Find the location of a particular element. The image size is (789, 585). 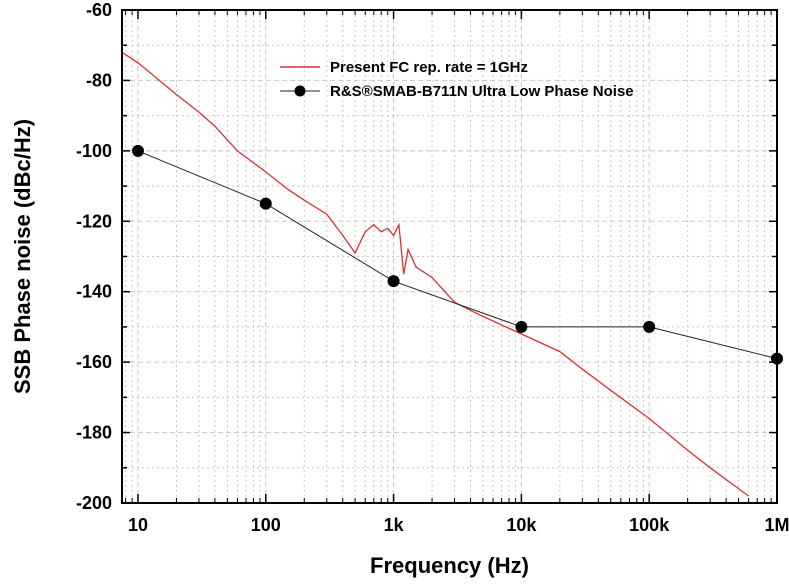

x-tick-label: 10 is located at coordinates (138, 525).